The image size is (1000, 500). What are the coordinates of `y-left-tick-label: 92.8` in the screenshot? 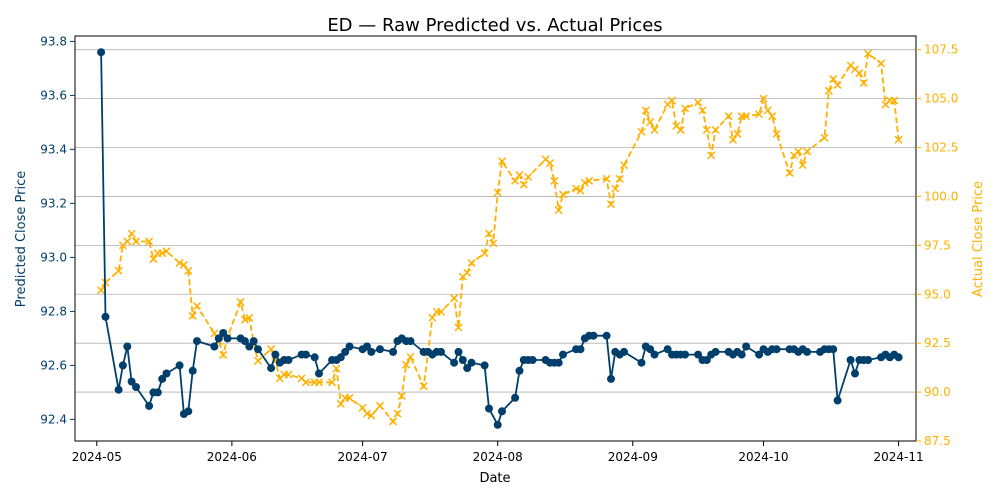 It's located at (53, 311).